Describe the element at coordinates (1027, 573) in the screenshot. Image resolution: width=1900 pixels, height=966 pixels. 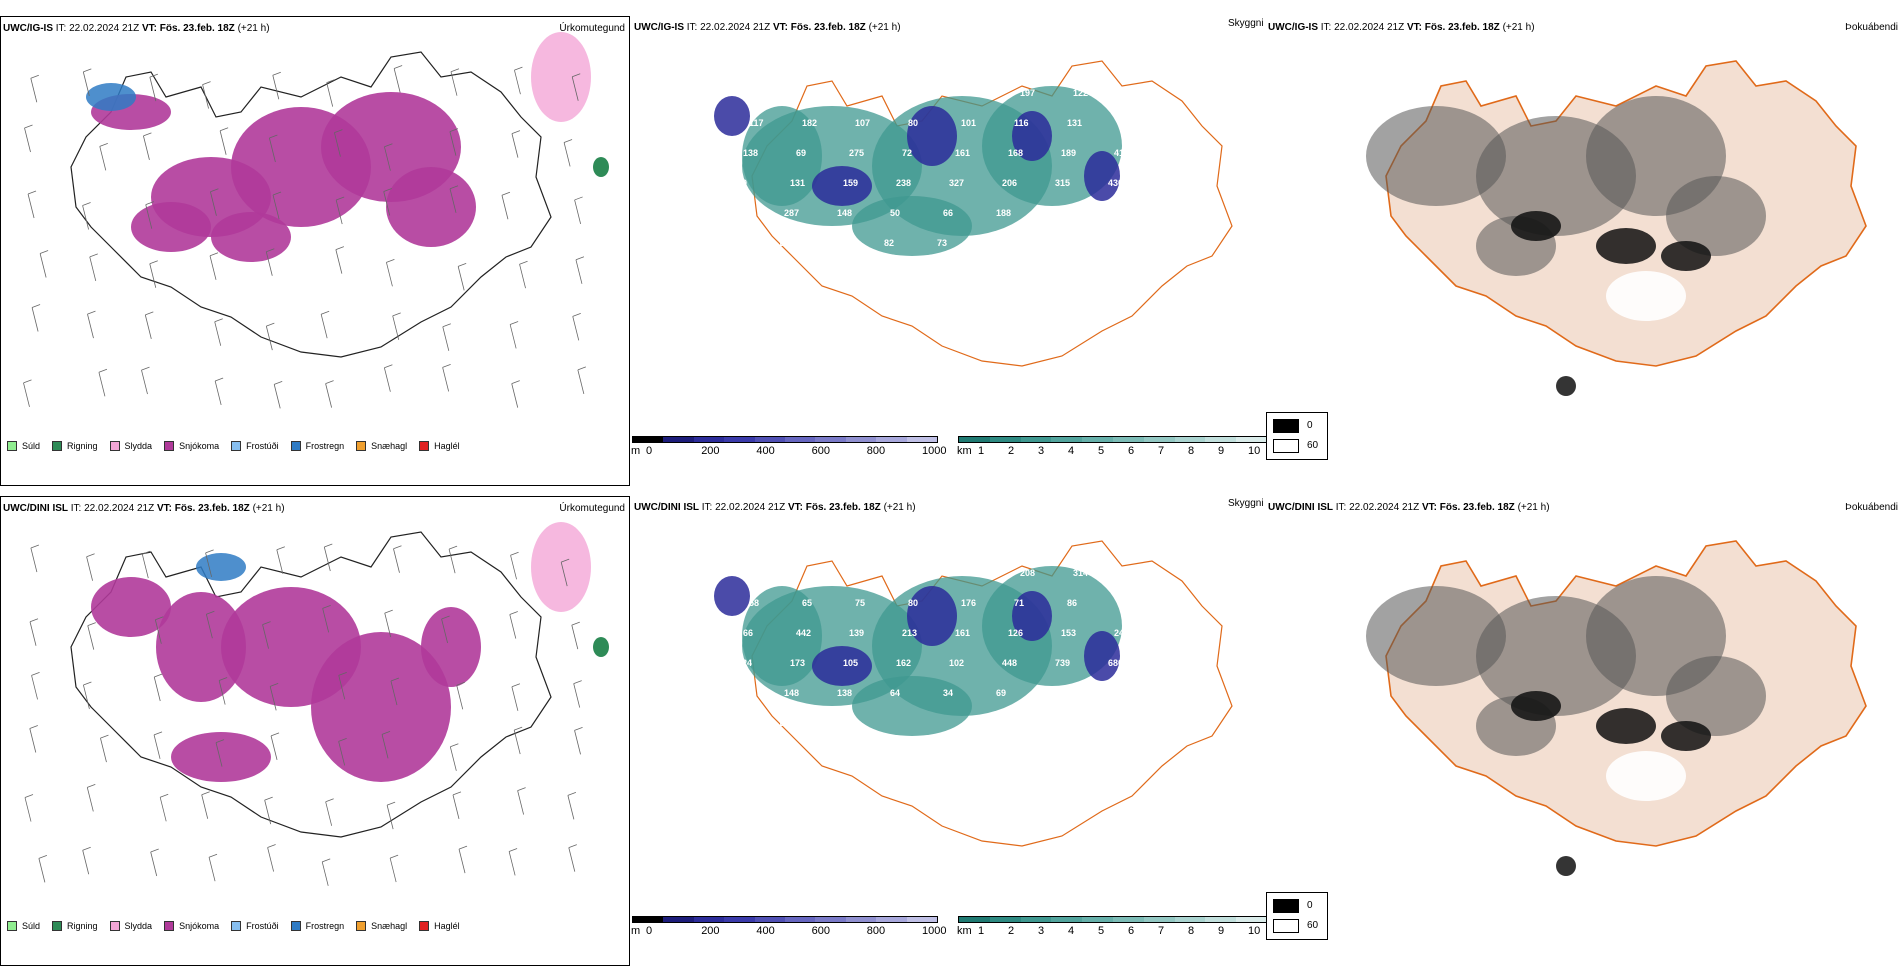
I see `visibility-value-label: 208` at that location.